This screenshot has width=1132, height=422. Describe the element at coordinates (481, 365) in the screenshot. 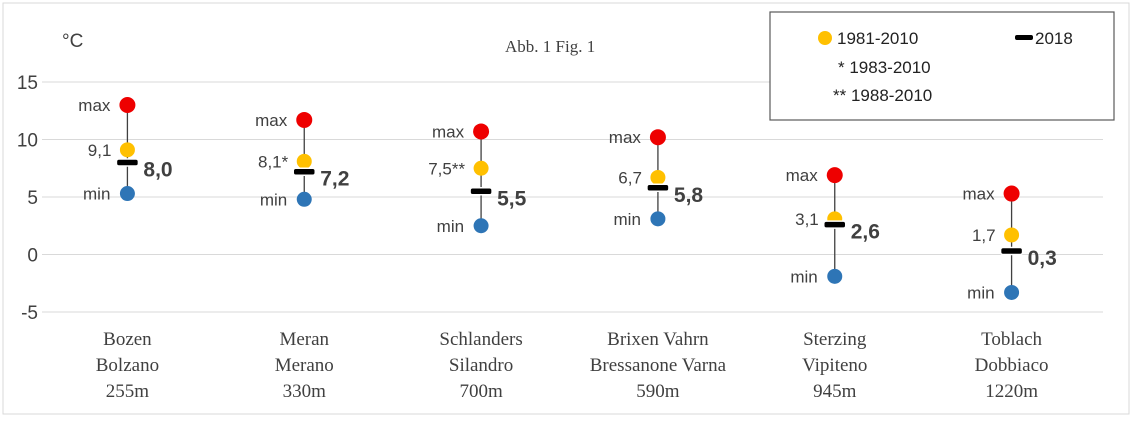

I see `station-name-line: Silandro` at that location.